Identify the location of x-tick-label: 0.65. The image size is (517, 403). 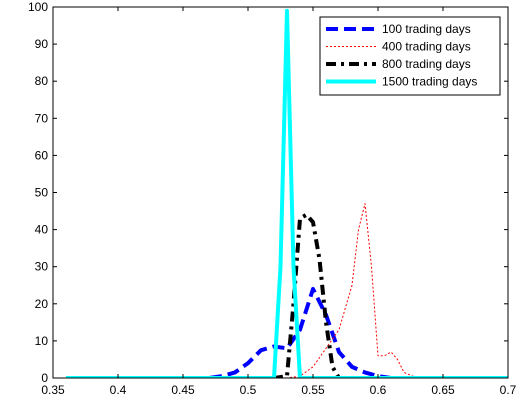
(443, 390).